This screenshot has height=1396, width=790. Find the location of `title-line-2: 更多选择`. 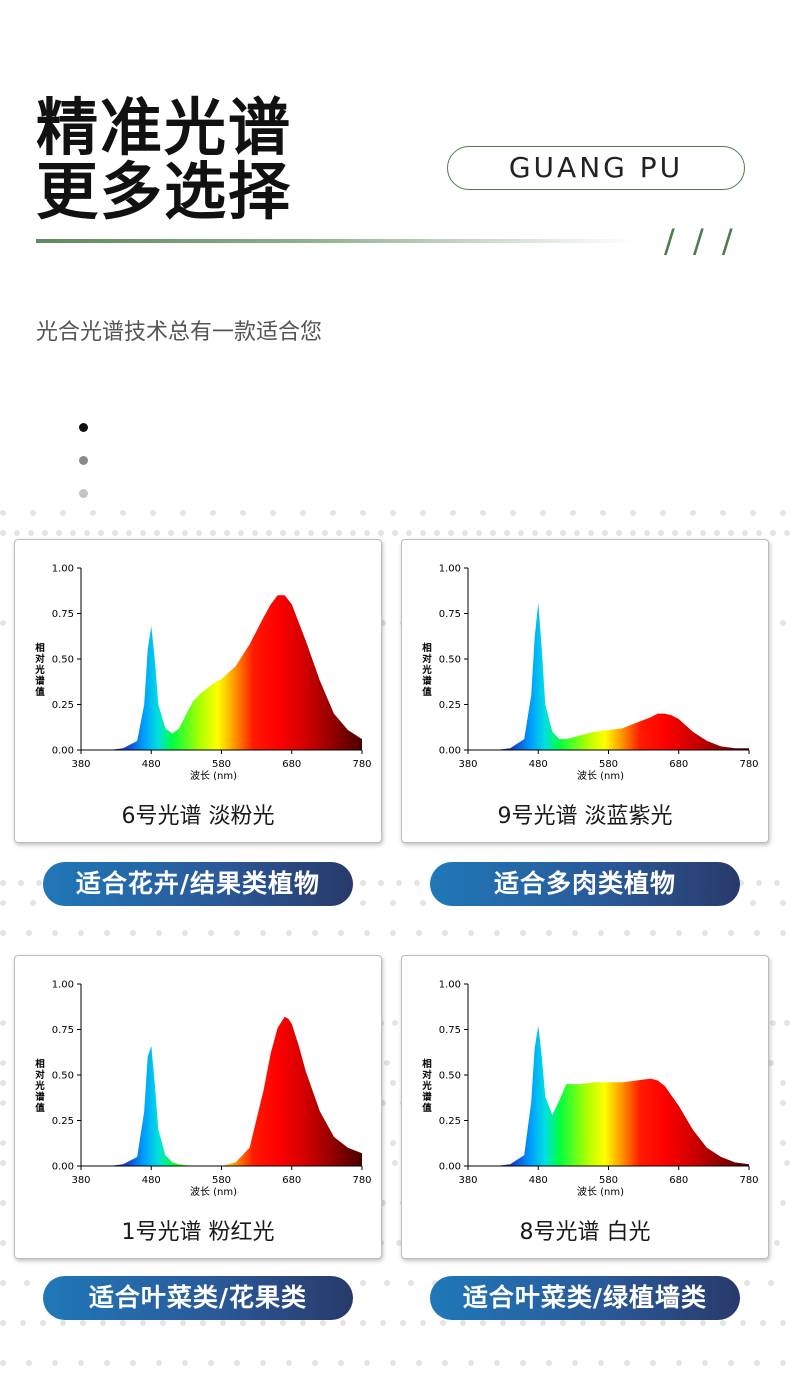

title-line-2: 更多选择 is located at coordinates (164, 191).